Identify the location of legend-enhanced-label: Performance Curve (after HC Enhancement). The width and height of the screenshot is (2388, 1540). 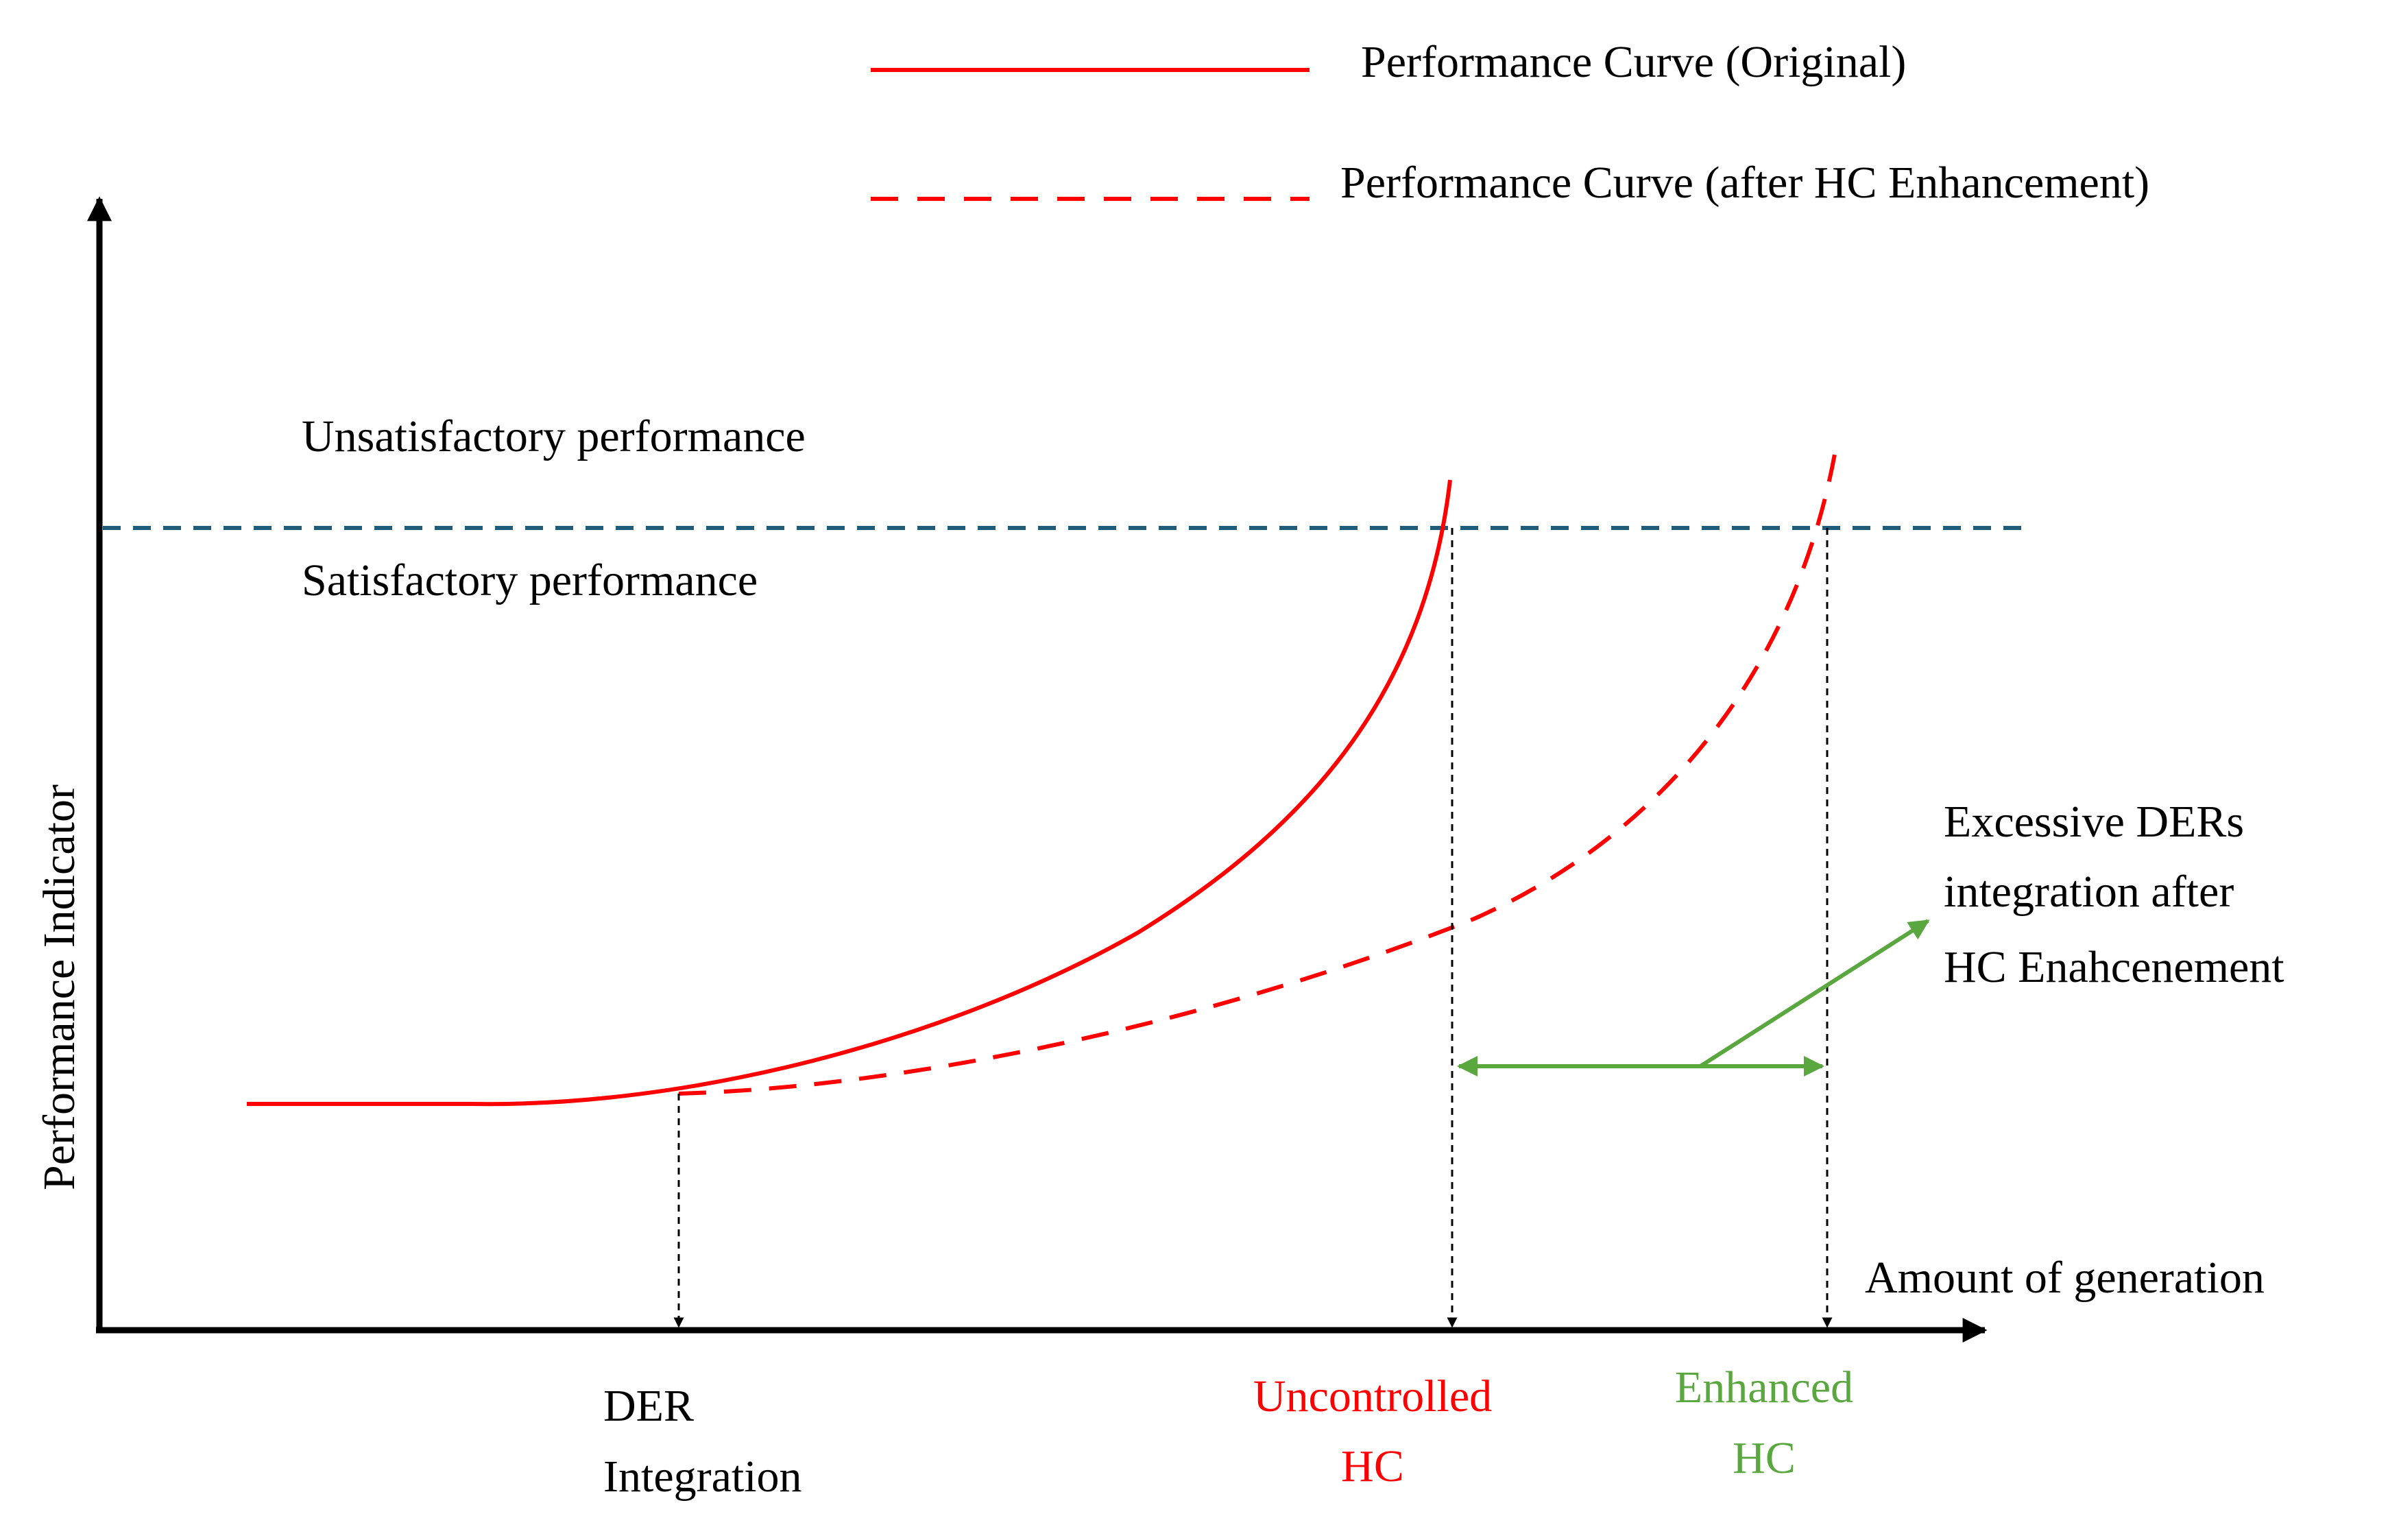
(1745, 183).